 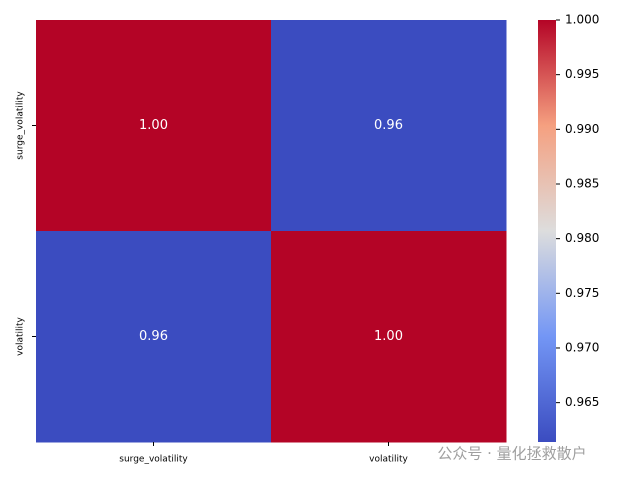 I want to click on colorbar-tick-label: 0.970, so click(x=582, y=347).